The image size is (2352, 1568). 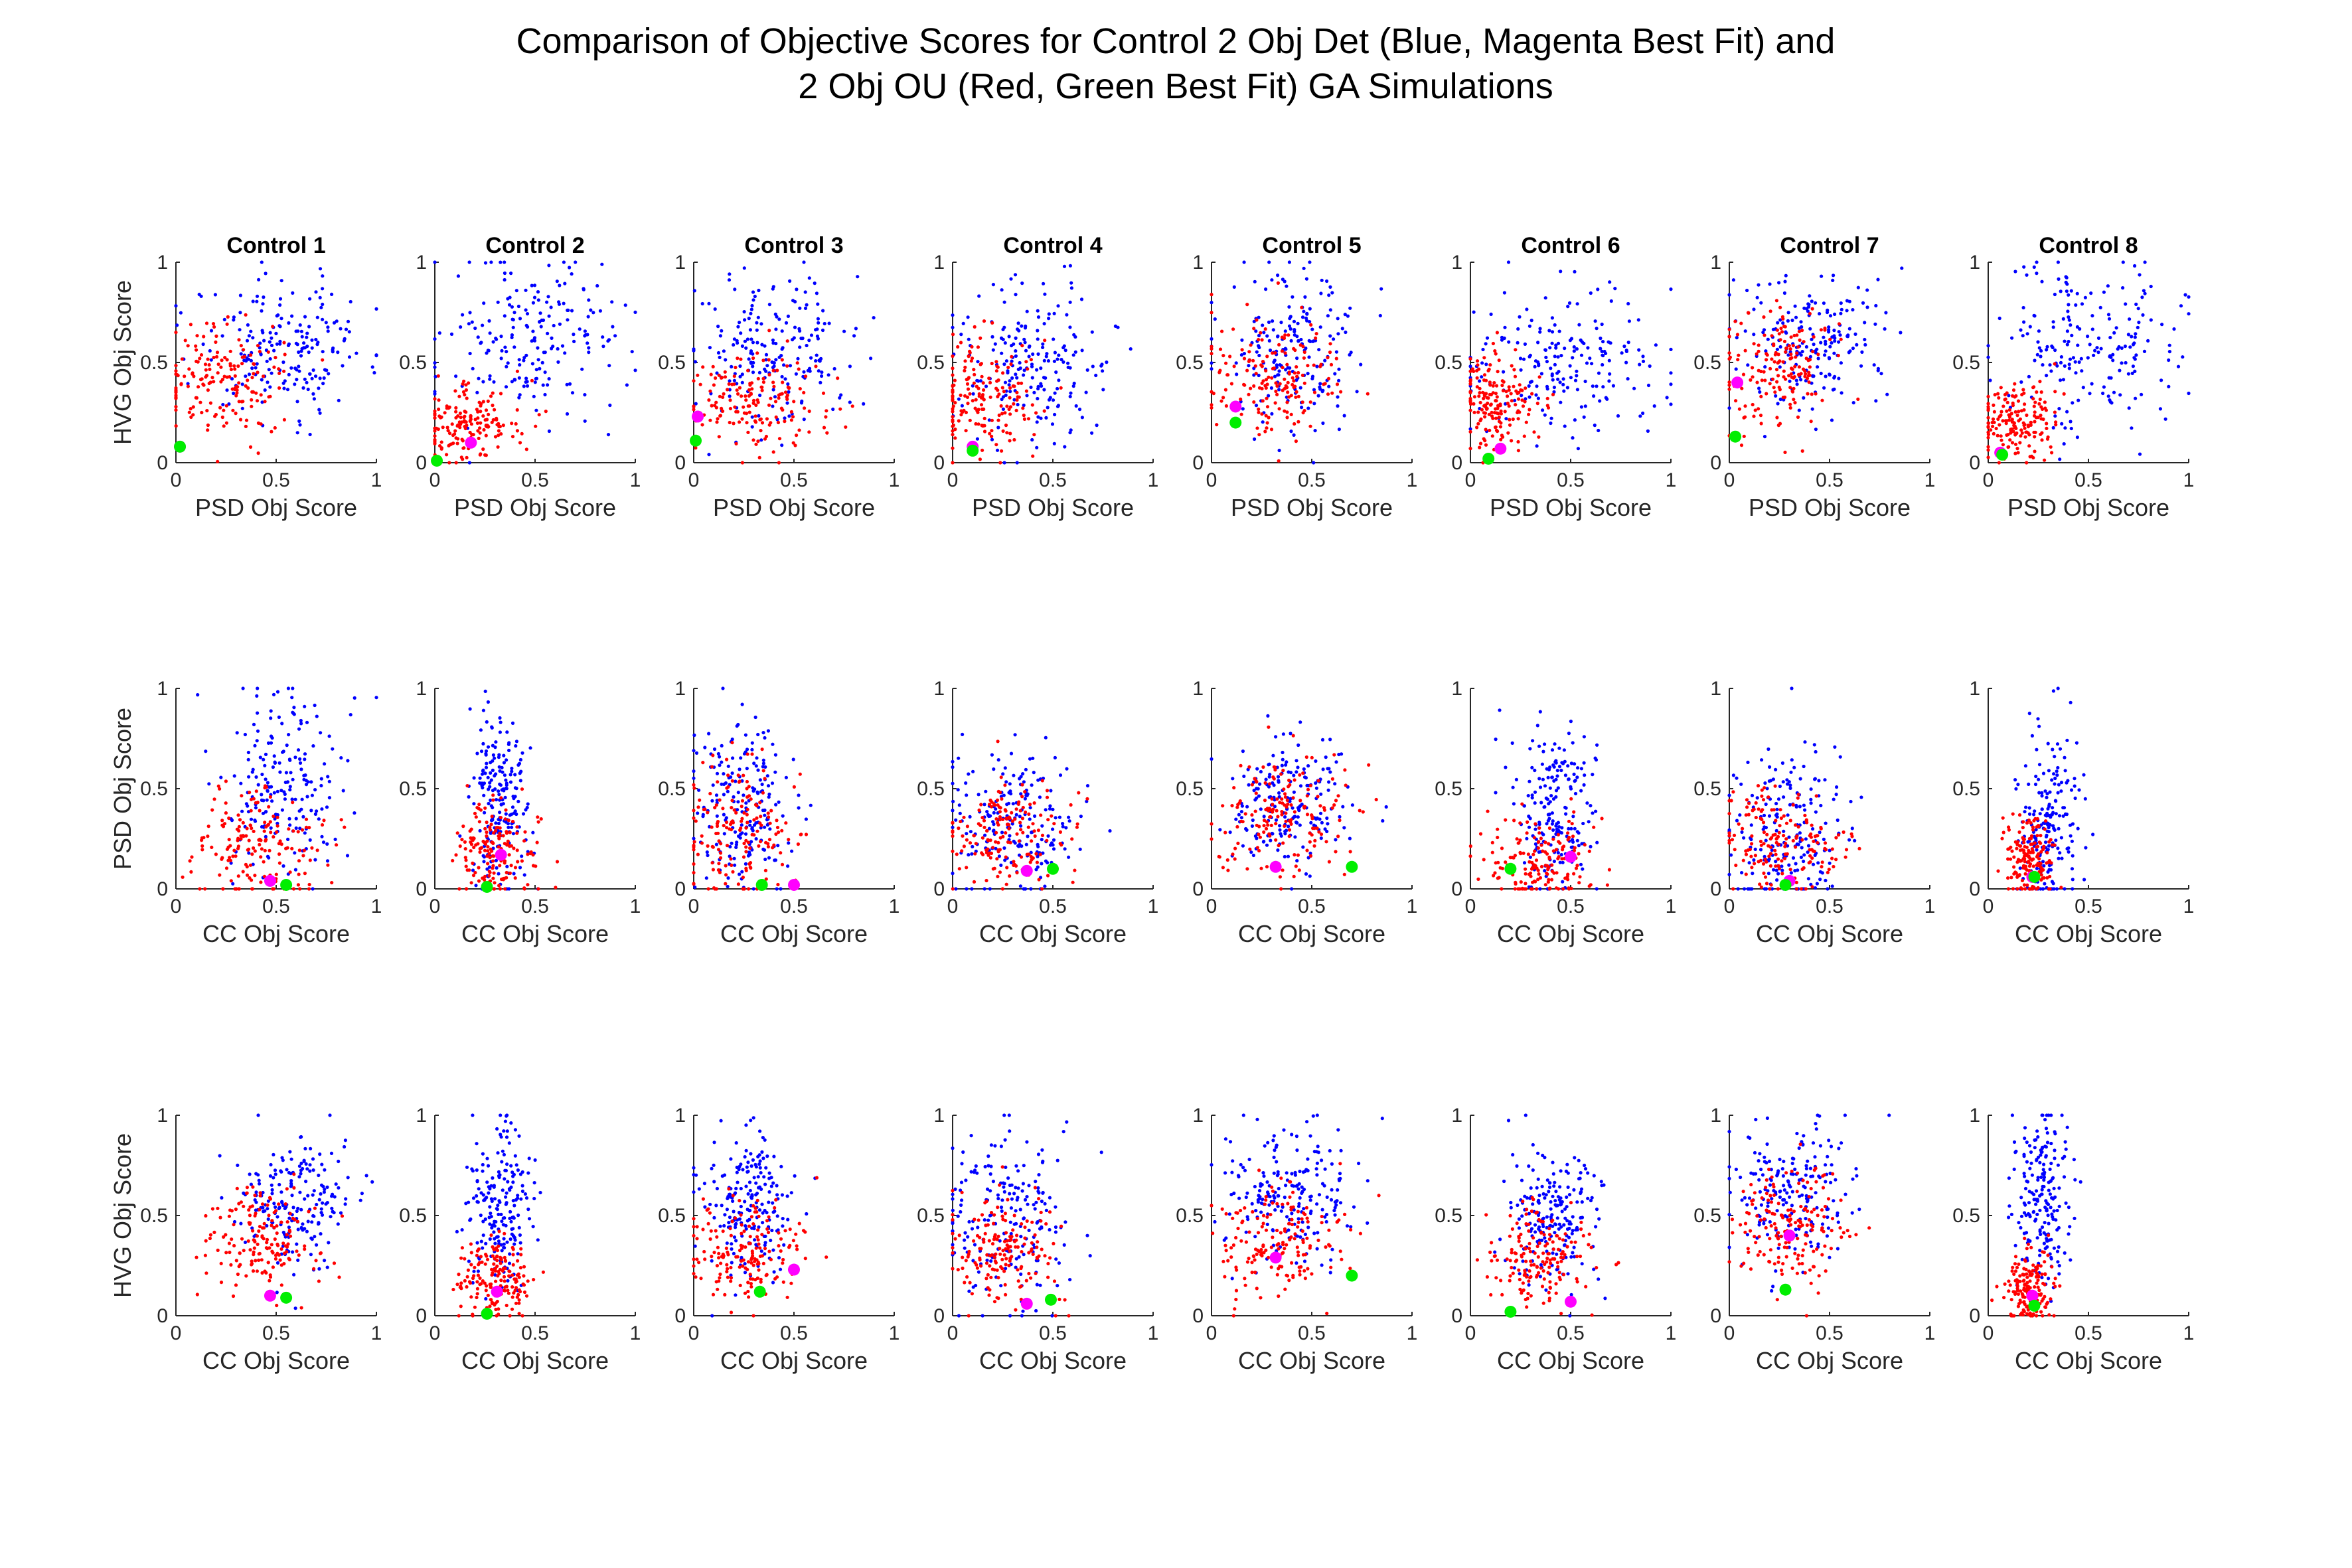 I want to click on ou-best-fit-marker, so click(x=487, y=887).